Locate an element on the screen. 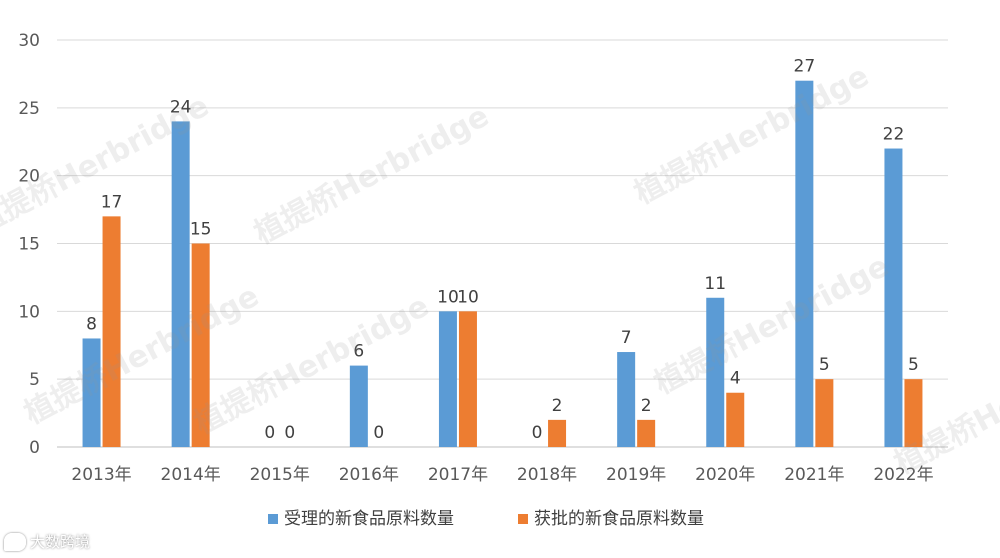 This screenshot has height=558, width=1000. data-label: 11 is located at coordinates (715, 284).